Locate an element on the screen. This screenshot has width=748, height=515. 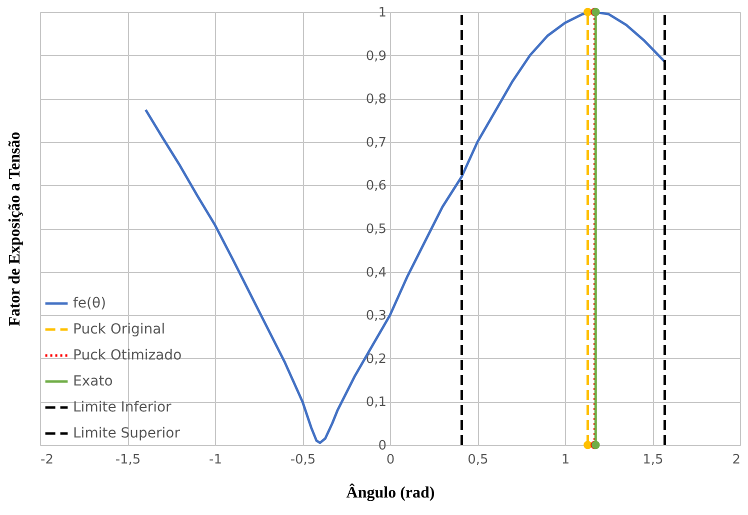
y-tick-label: 0,3 is located at coordinates (376, 316).